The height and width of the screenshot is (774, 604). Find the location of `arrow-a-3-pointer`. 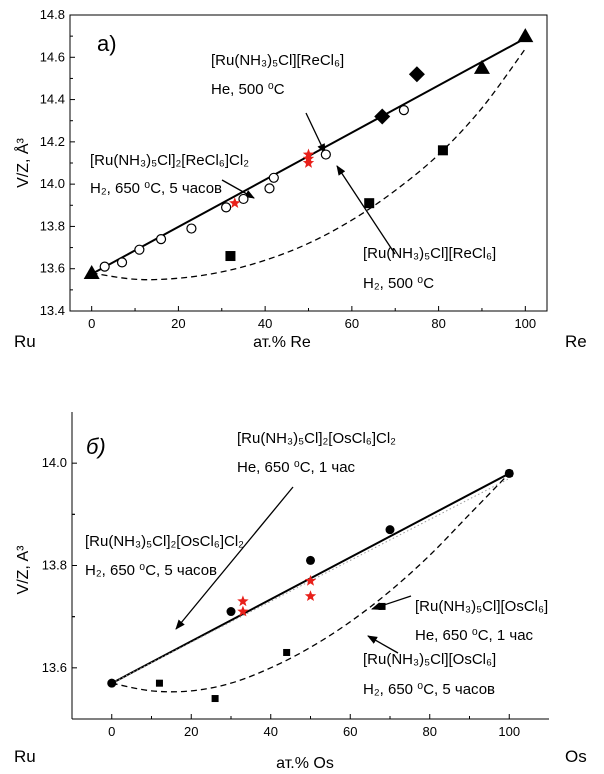

arrow-a-3-pointer is located at coordinates (366, 210).